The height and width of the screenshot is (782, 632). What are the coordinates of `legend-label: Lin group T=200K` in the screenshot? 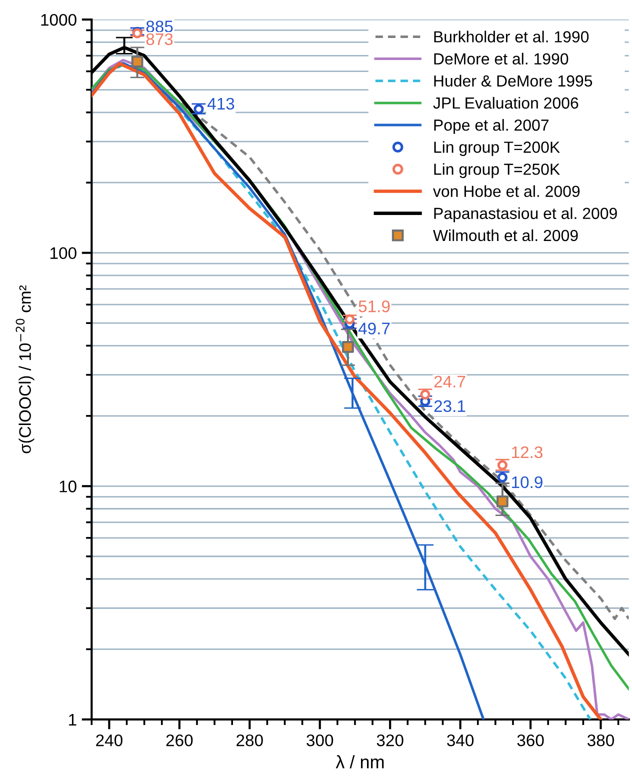 It's located at (497, 148).